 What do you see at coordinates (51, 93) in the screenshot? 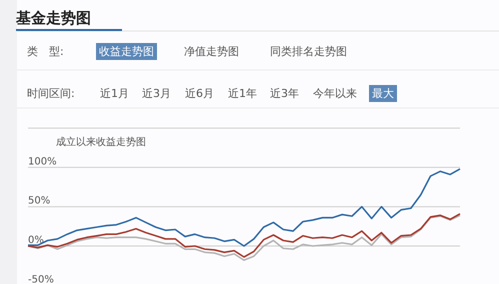
I see `text: 时间区间:` at bounding box center [51, 93].